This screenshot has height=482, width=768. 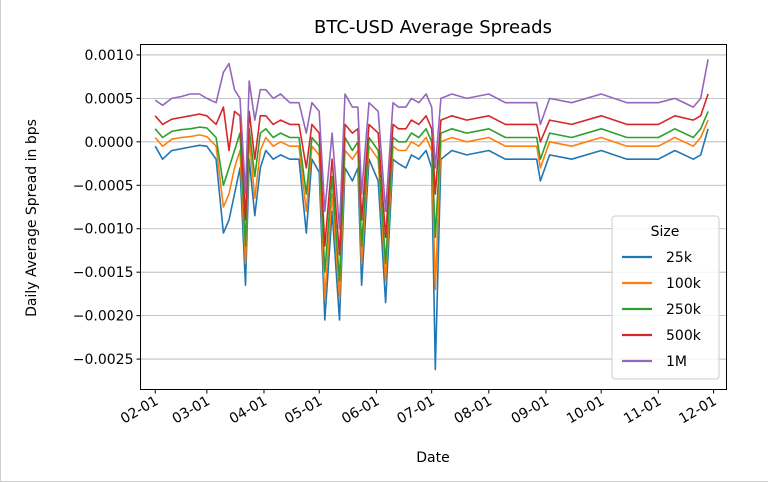 I want to click on chart-title: BTC-USD Average Spreads, so click(x=433, y=27).